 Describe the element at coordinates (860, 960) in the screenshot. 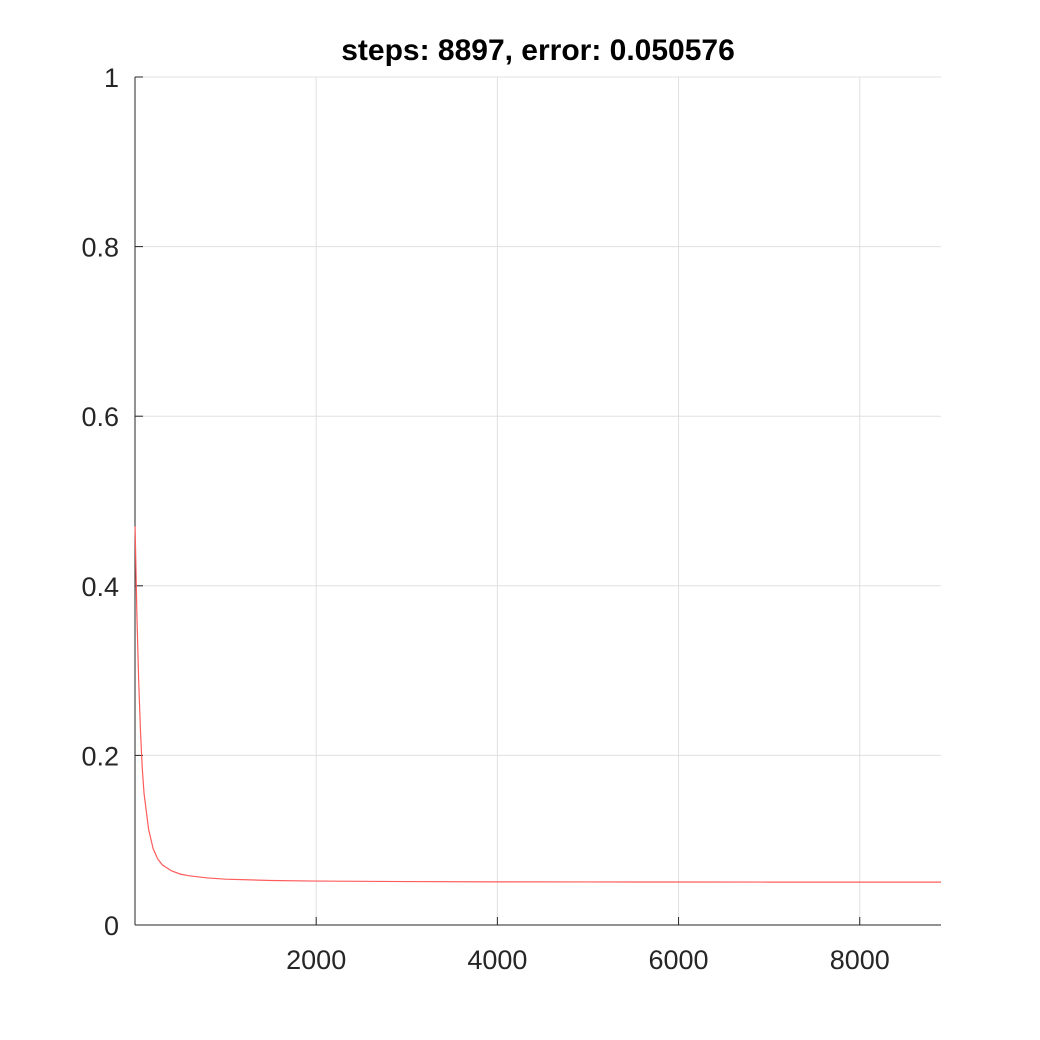

I see `x-tick-label: 8000` at that location.